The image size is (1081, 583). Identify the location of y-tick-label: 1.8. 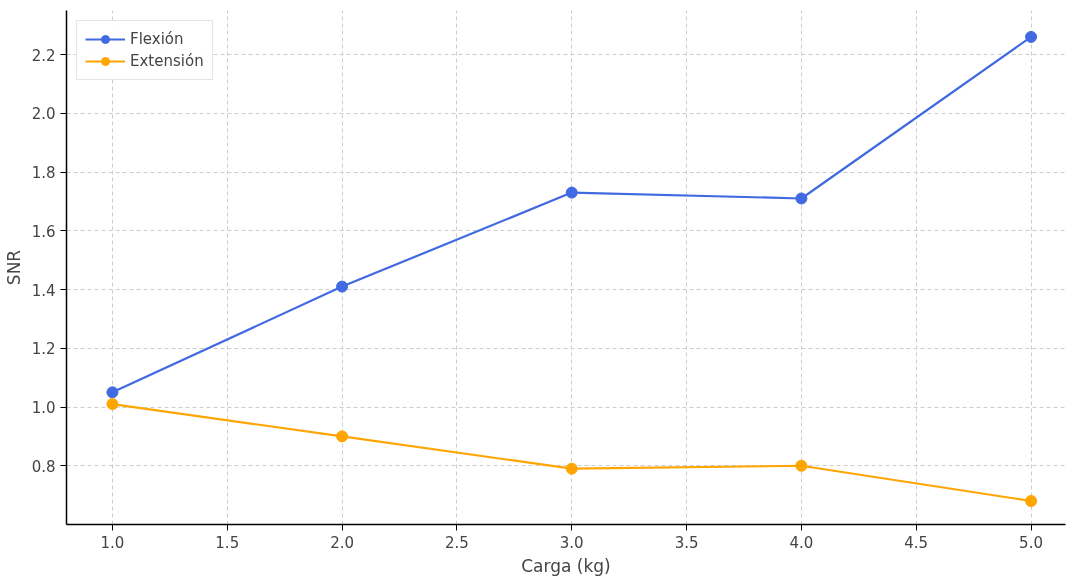
(43, 173).